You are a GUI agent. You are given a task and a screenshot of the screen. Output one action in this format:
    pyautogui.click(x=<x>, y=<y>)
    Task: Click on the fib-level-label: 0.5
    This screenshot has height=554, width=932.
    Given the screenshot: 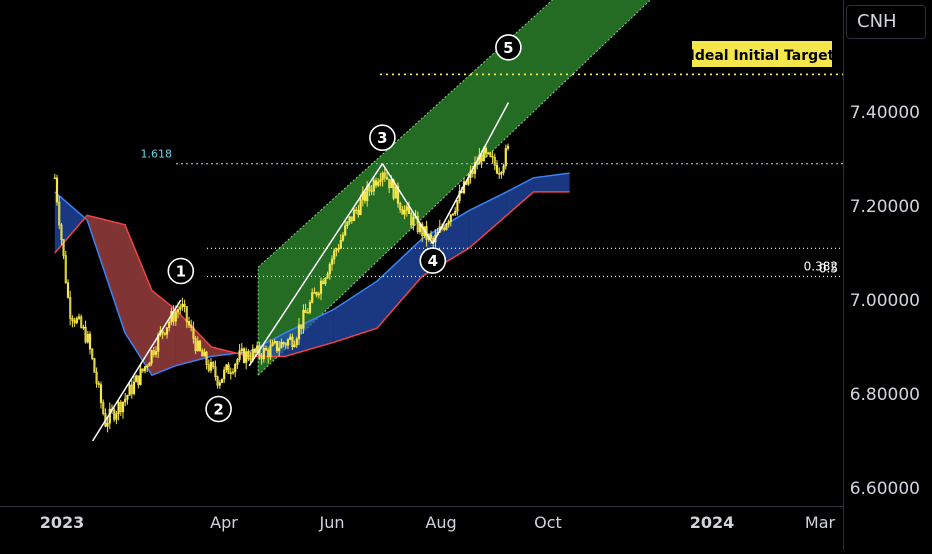 What is the action you would take?
    pyautogui.click(x=828, y=268)
    